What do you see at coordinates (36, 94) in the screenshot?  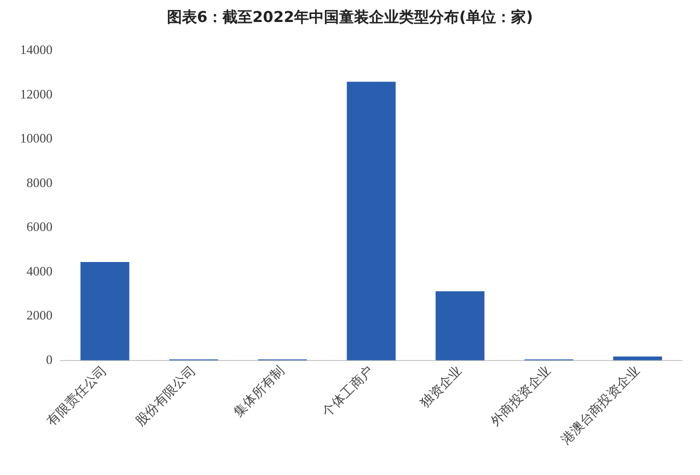 I see `y-tick-label: 12000` at bounding box center [36, 94].